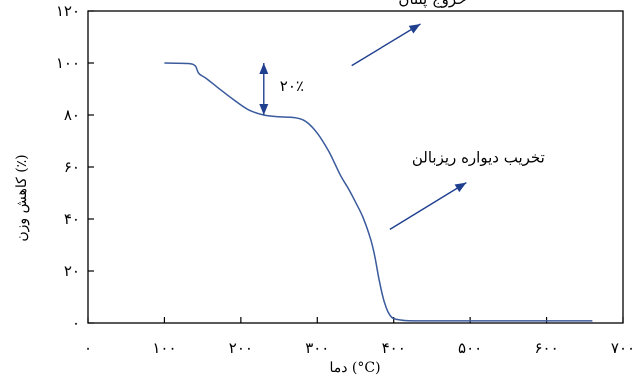  What do you see at coordinates (68, 63) in the screenshot?
I see `y-tick-label: ۱۰۰` at bounding box center [68, 63].